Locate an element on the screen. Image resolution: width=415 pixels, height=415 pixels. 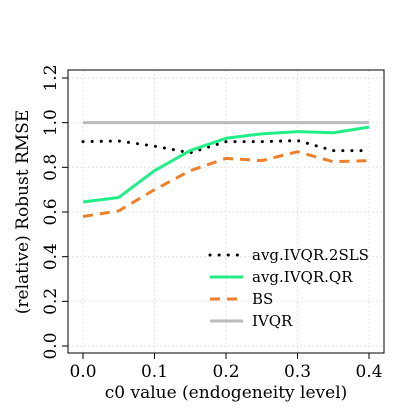
x-tick-label: 0.3 is located at coordinates (297, 372).